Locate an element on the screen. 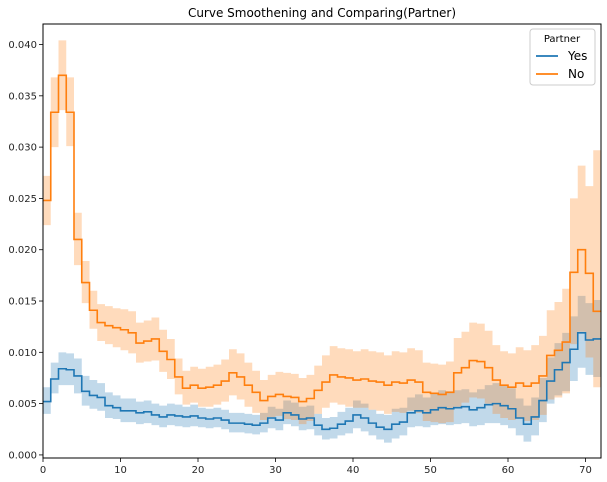 This screenshot has width=607, height=482. x-tick-label: 0 is located at coordinates (43, 470).